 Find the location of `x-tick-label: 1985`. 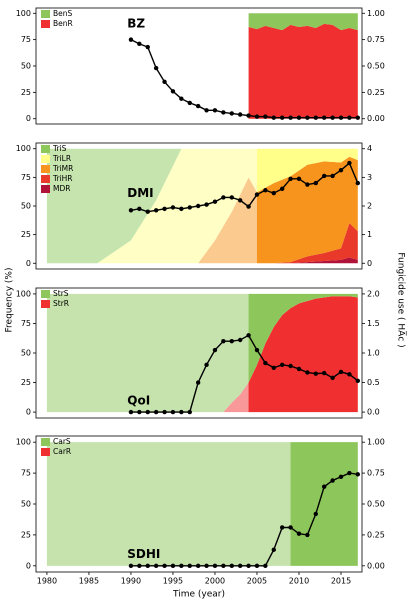

x-tick-label: 1985 is located at coordinates (89, 581).